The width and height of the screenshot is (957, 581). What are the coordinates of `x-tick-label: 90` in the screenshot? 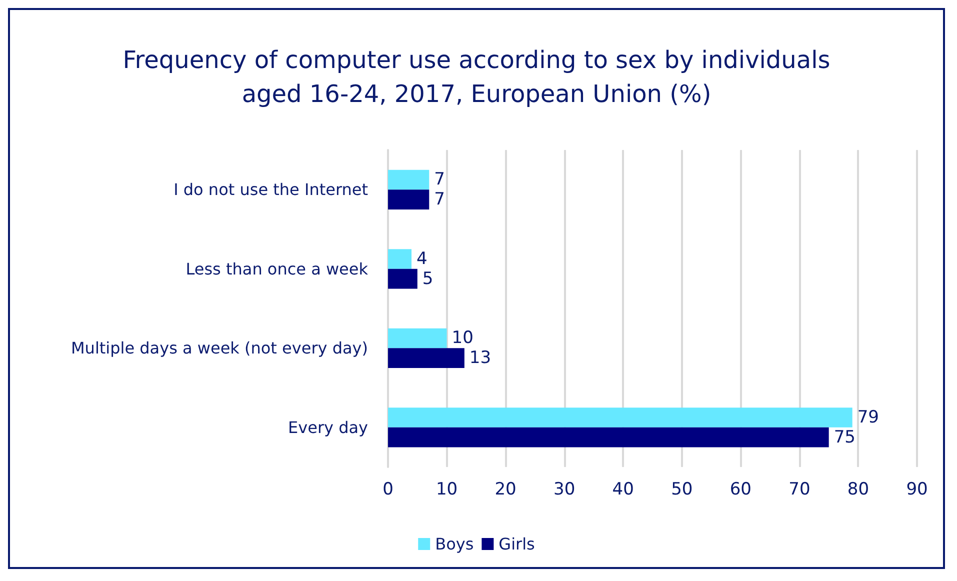 It's located at (917, 490).